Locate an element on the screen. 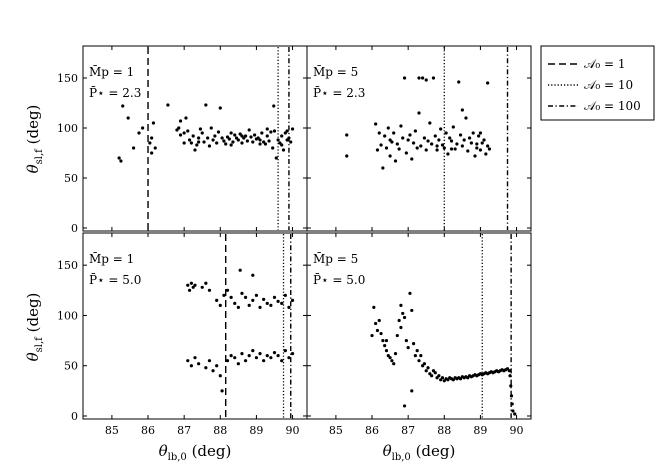 Image resolution: width=664 pixels, height=465 pixels. x-tick-label: 86 is located at coordinates (372, 430).